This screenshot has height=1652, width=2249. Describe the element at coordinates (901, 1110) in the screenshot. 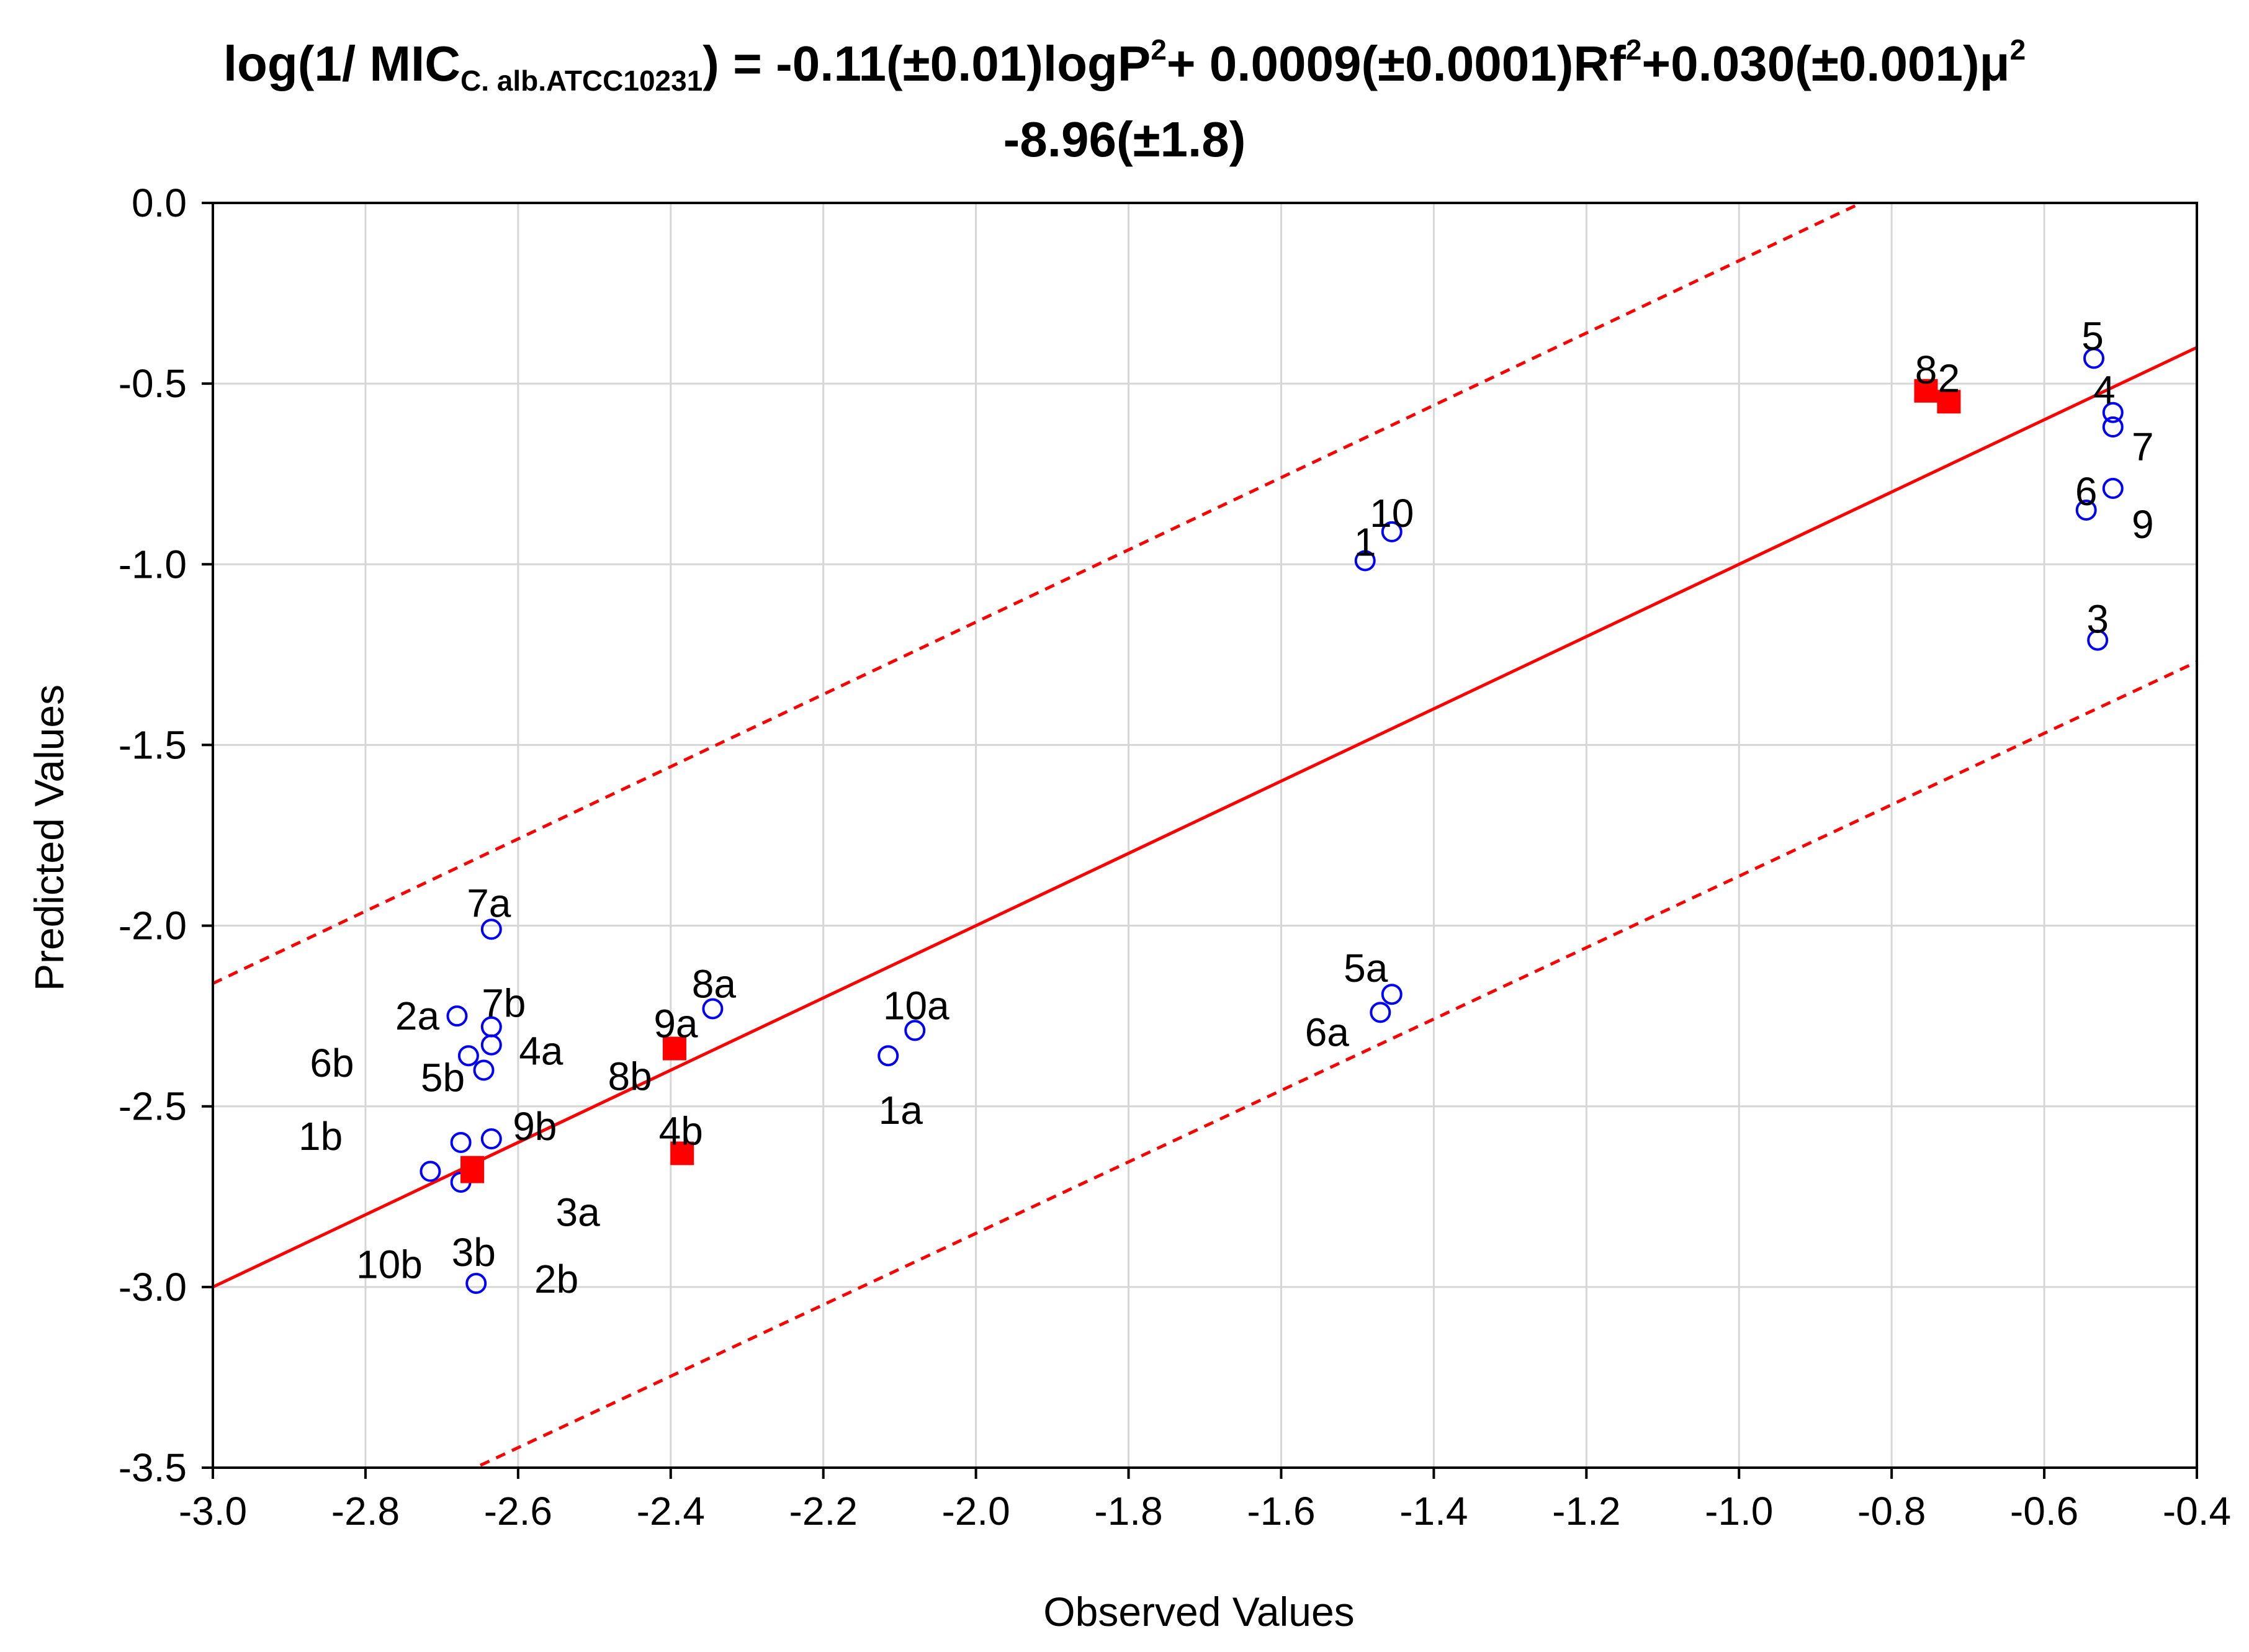

I see `point-label-1a: 1a` at that location.